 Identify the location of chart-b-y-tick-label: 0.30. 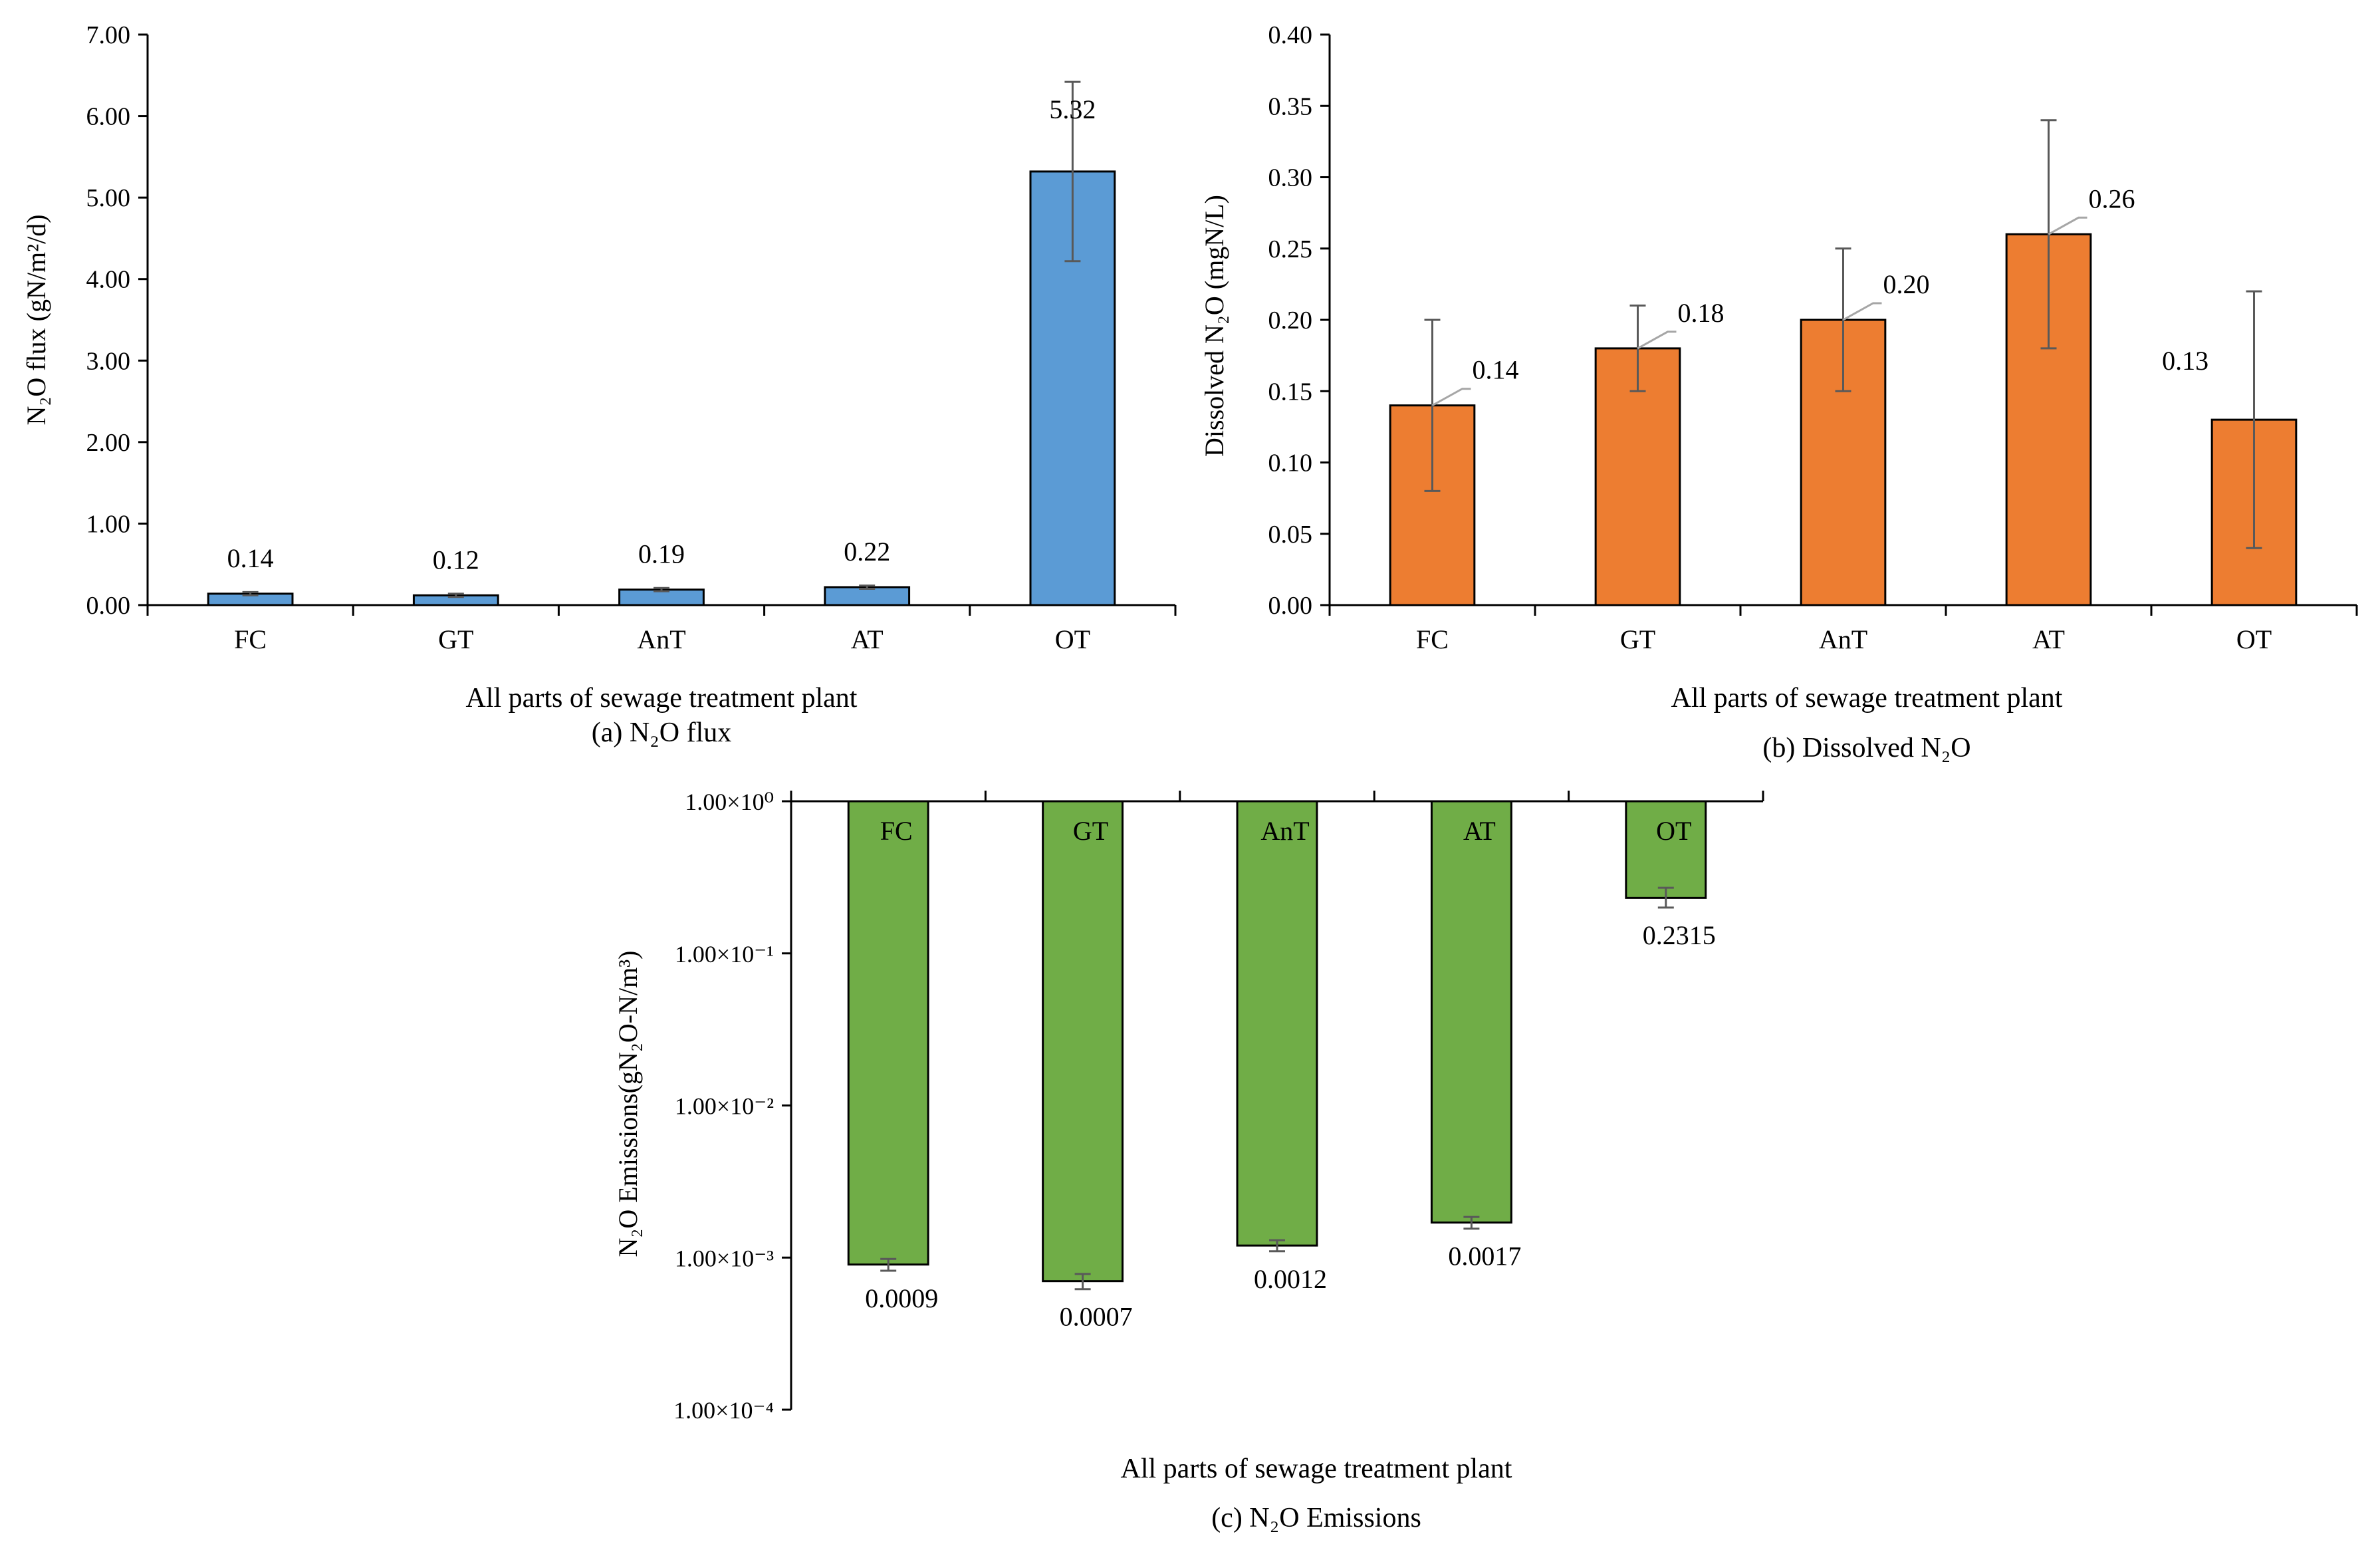
(1290, 178).